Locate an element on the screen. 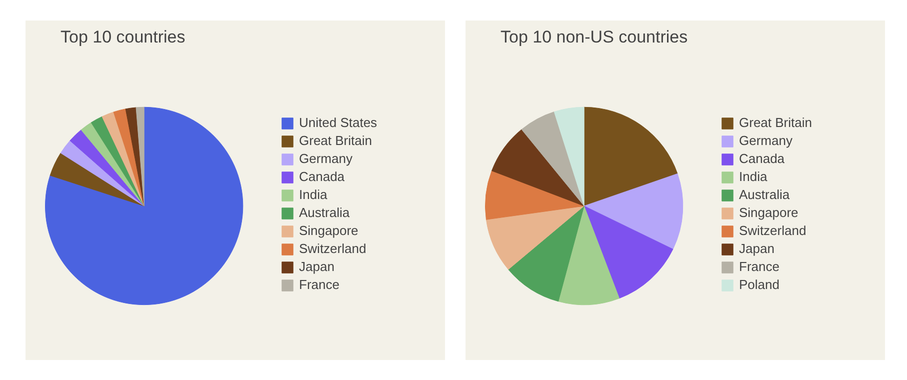 This screenshot has height=380, width=907. chart-title: Top 10 countries is located at coordinates (123, 37).